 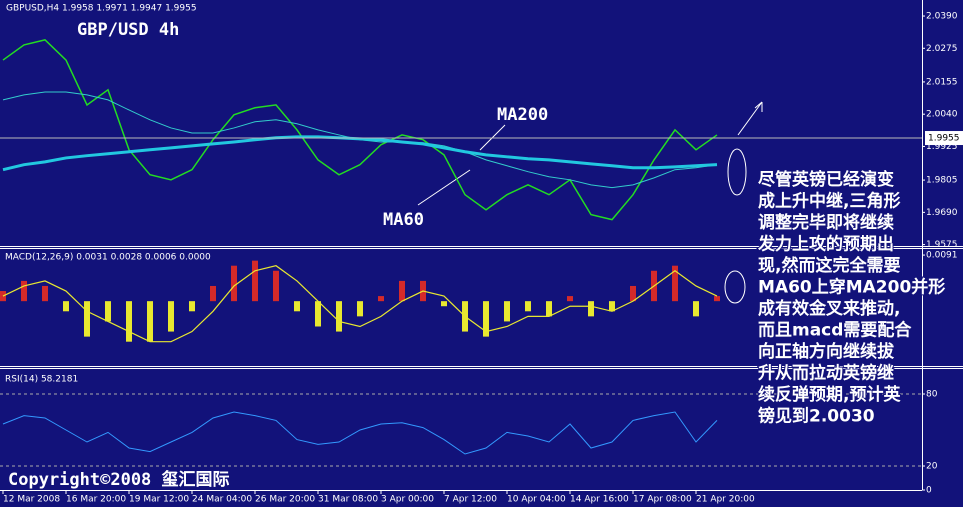 I want to click on rsi-header: RSI(14) 58.2181, so click(x=41, y=380).